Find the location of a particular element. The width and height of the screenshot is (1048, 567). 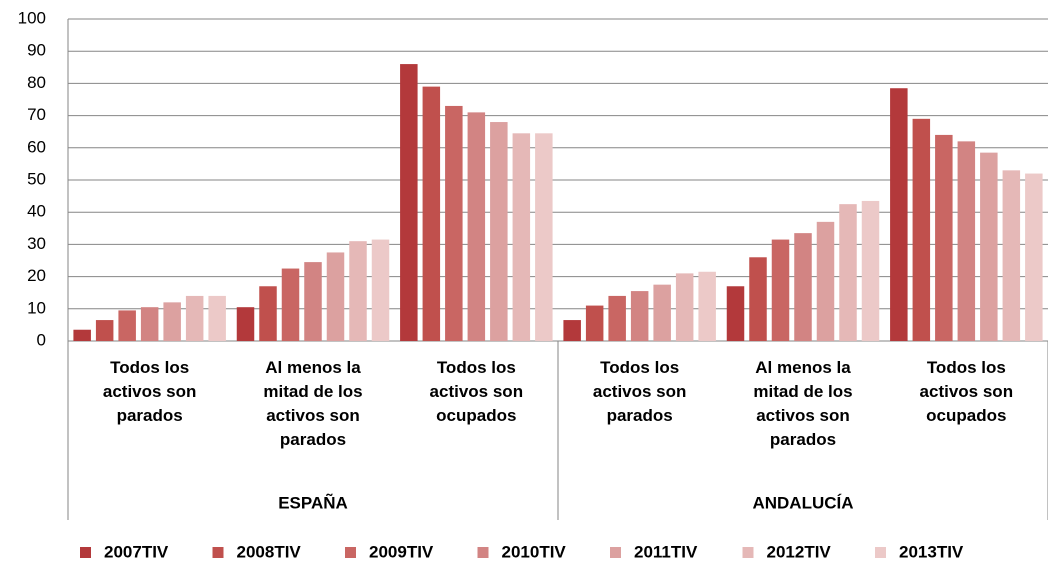

y-tick-label: 40 is located at coordinates (36, 211).